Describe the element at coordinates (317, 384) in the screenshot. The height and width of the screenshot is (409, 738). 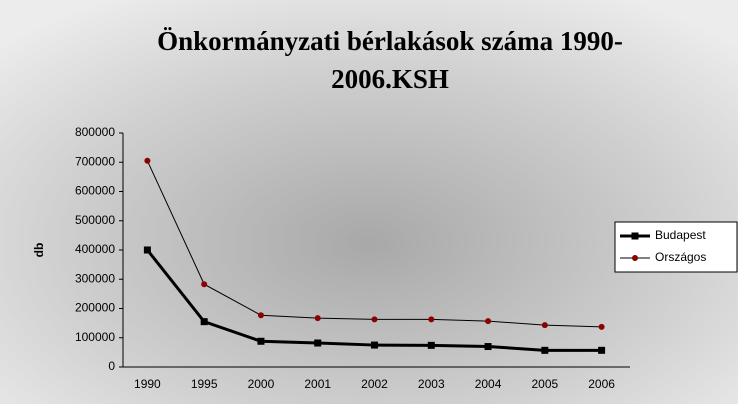
I see `x-tick-label: 2001` at that location.